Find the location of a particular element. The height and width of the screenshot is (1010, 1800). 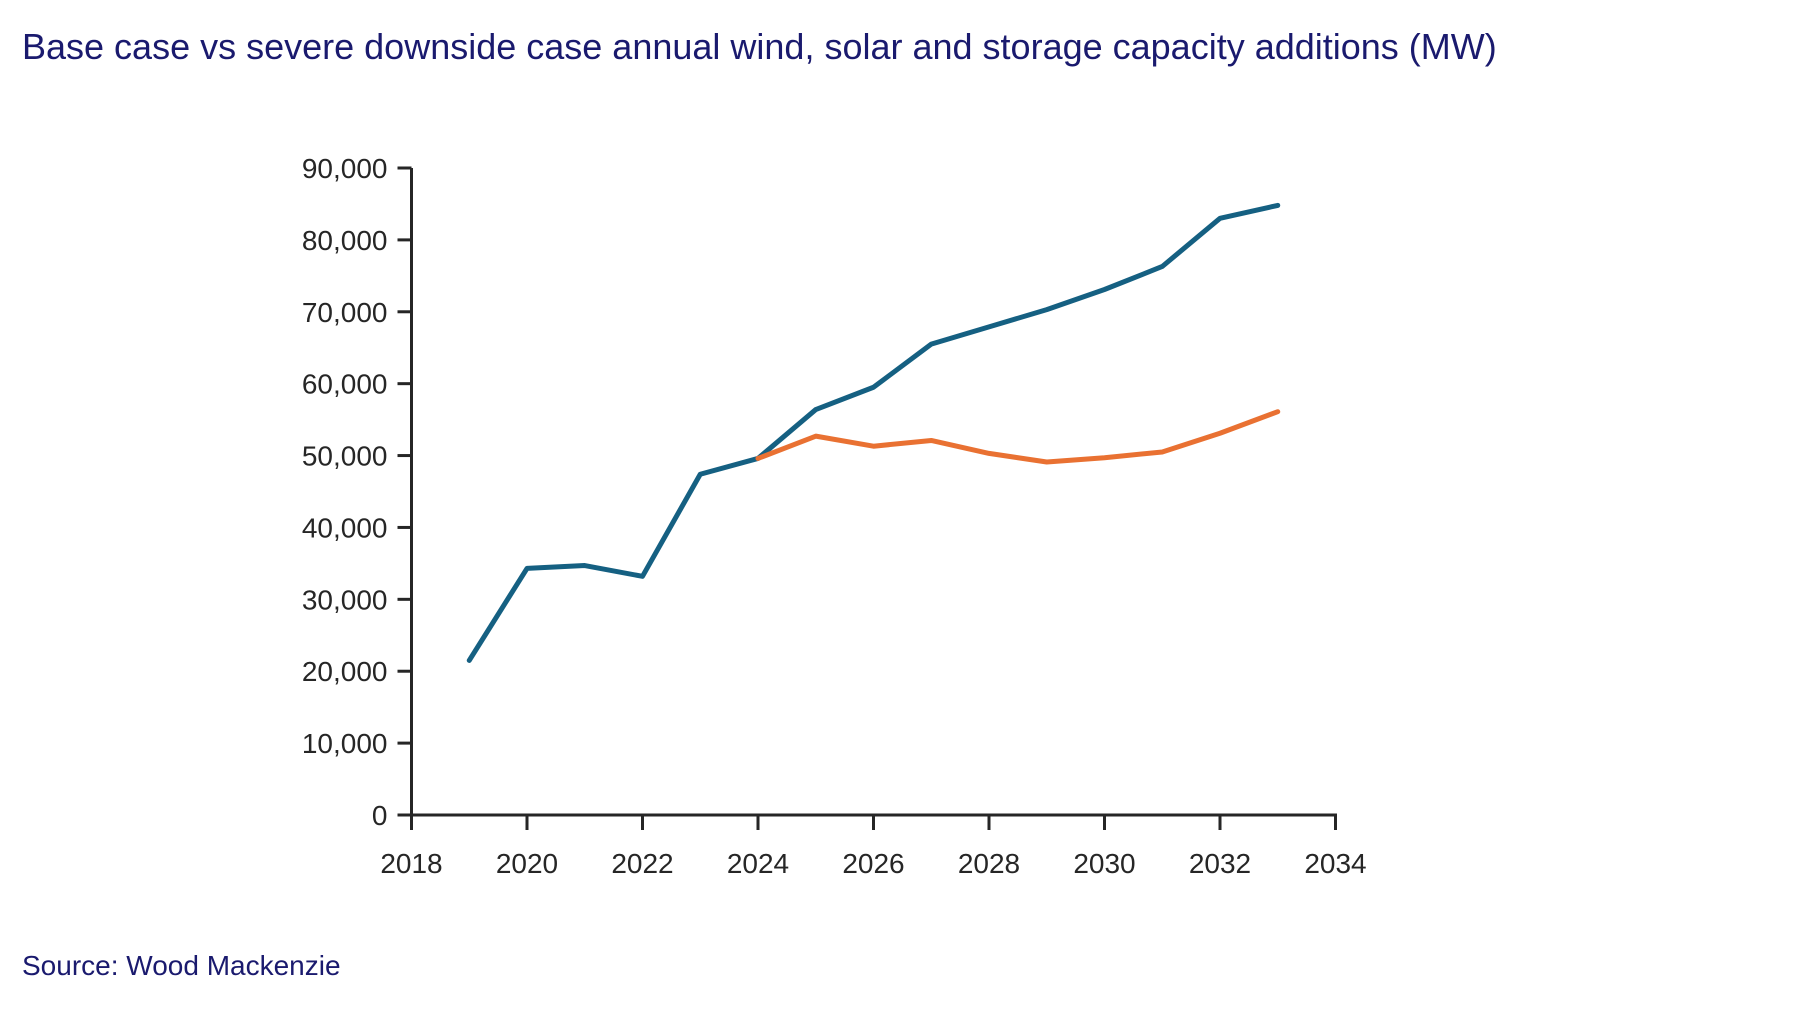

x-axis-tick-label: 2022 is located at coordinates (642, 863).